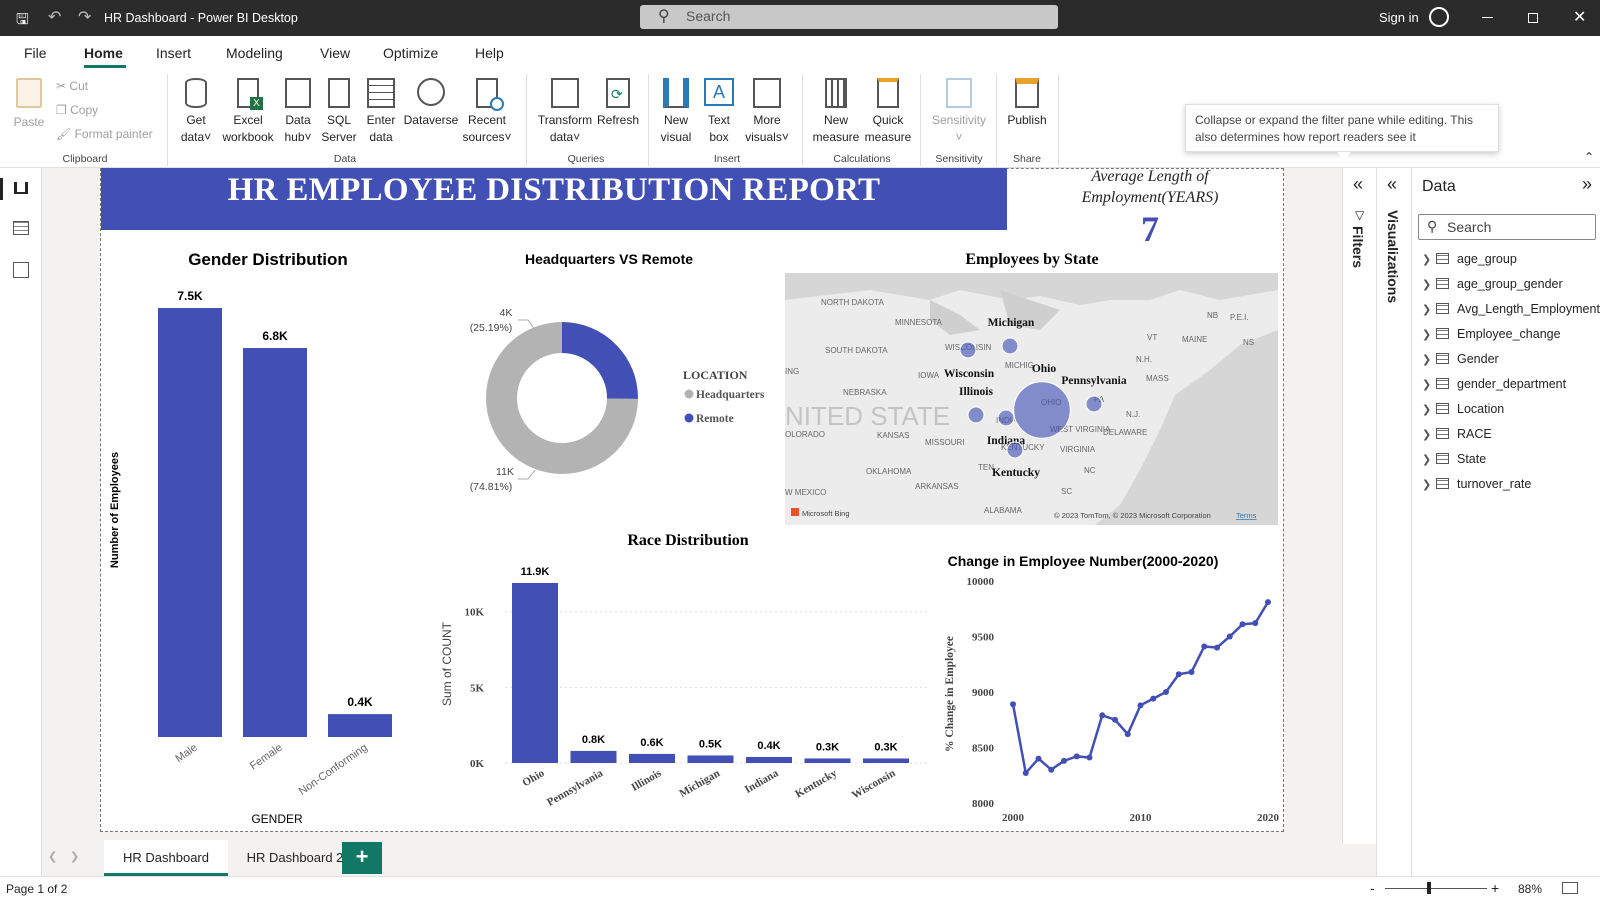 This screenshot has height=900, width=1600. I want to click on field-label: age_group_gender, so click(1510, 284).